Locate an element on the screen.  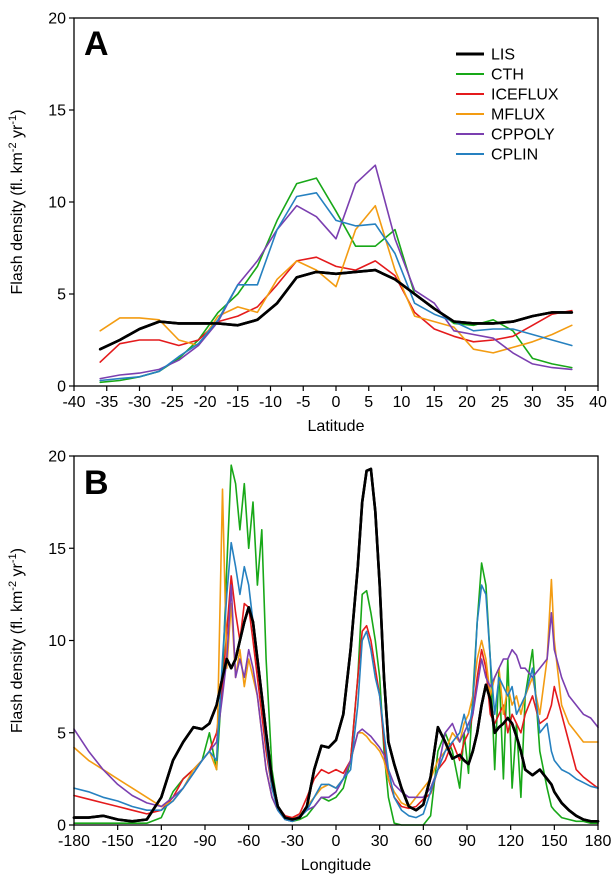
x-tick-label: -60 is located at coordinates (248, 841).